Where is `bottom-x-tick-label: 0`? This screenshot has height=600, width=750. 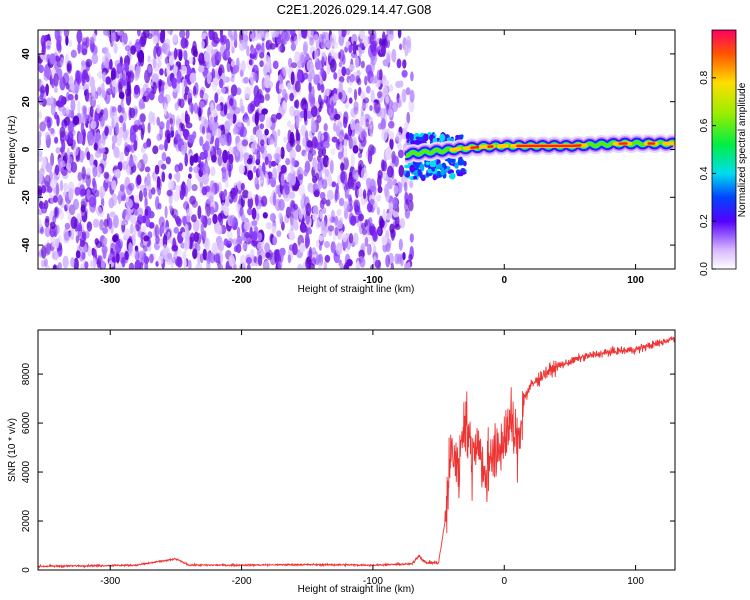
bottom-x-tick-label: 0 is located at coordinates (504, 581).